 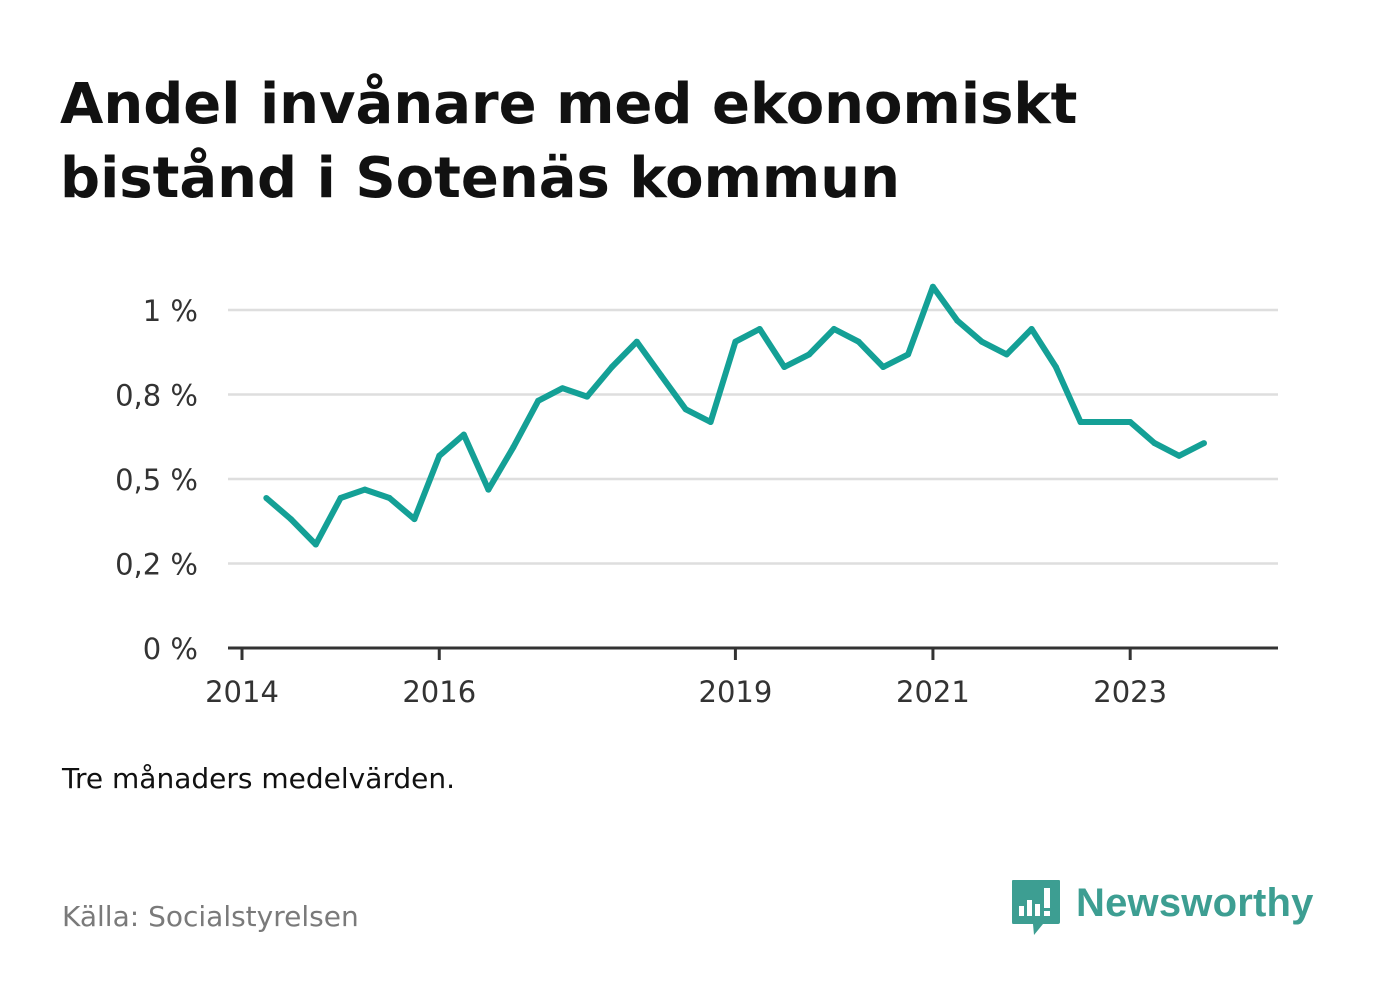 I want to click on newsworthy-logo: Newsworthy, so click(x=1162, y=910).